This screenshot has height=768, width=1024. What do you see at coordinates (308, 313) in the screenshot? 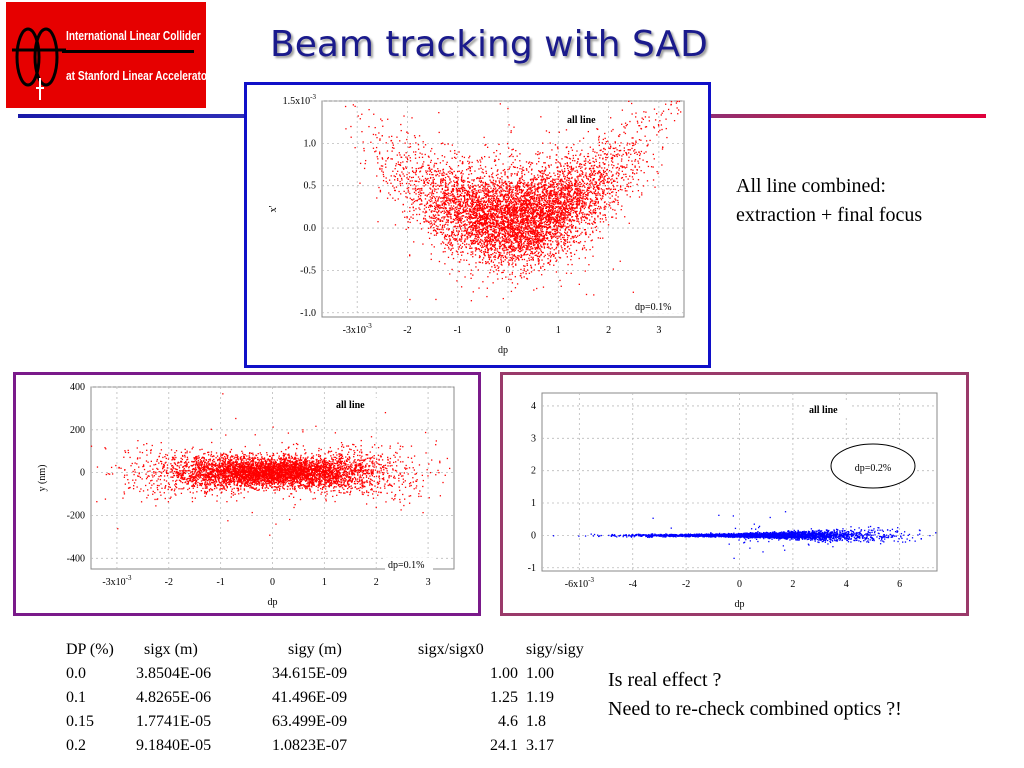
I see `y-tick-label: -1.0` at bounding box center [308, 313].